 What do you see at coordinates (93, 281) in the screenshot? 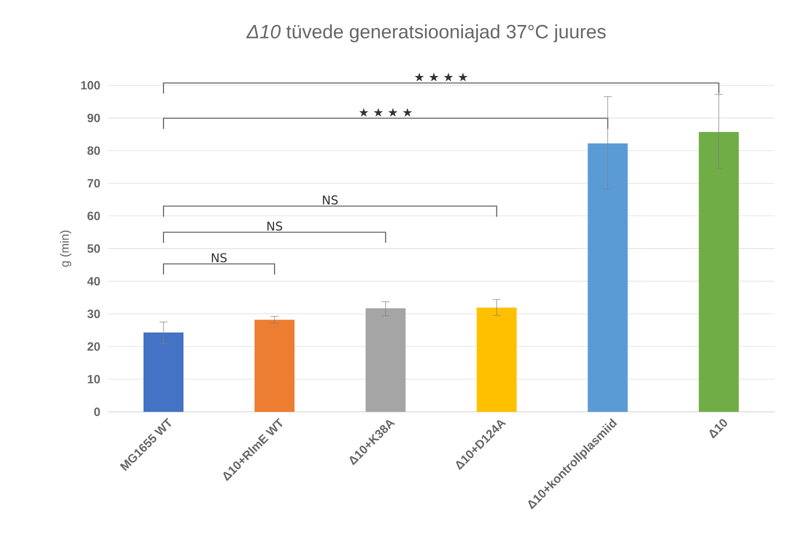
I see `y-tick-label: 40` at bounding box center [93, 281].